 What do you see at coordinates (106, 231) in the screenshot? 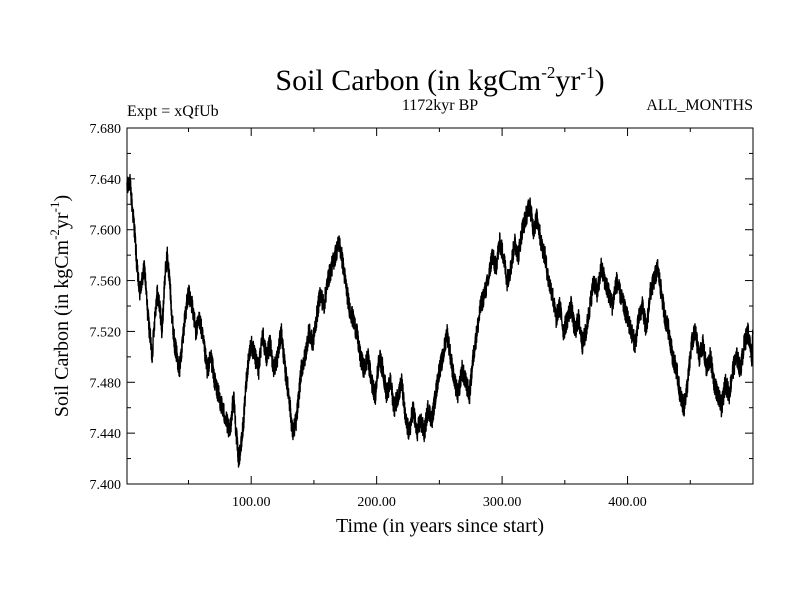
I see `y-tick-label: 7.600` at bounding box center [106, 231].